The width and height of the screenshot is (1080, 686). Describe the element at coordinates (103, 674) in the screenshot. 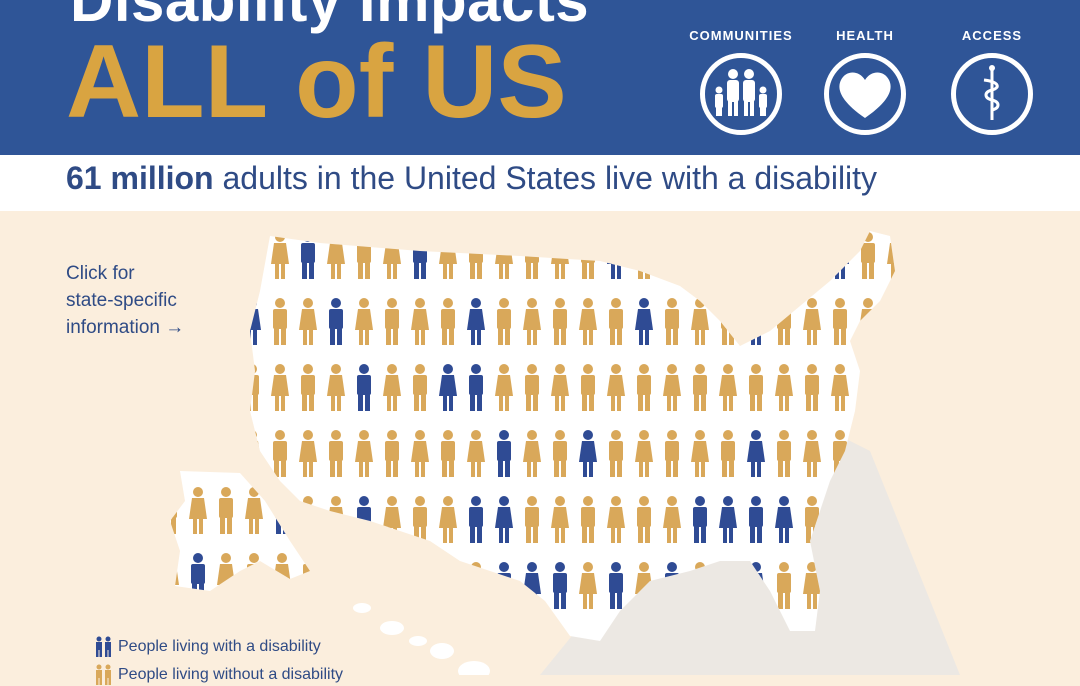

I see `legend-gold-people-icon` at that location.